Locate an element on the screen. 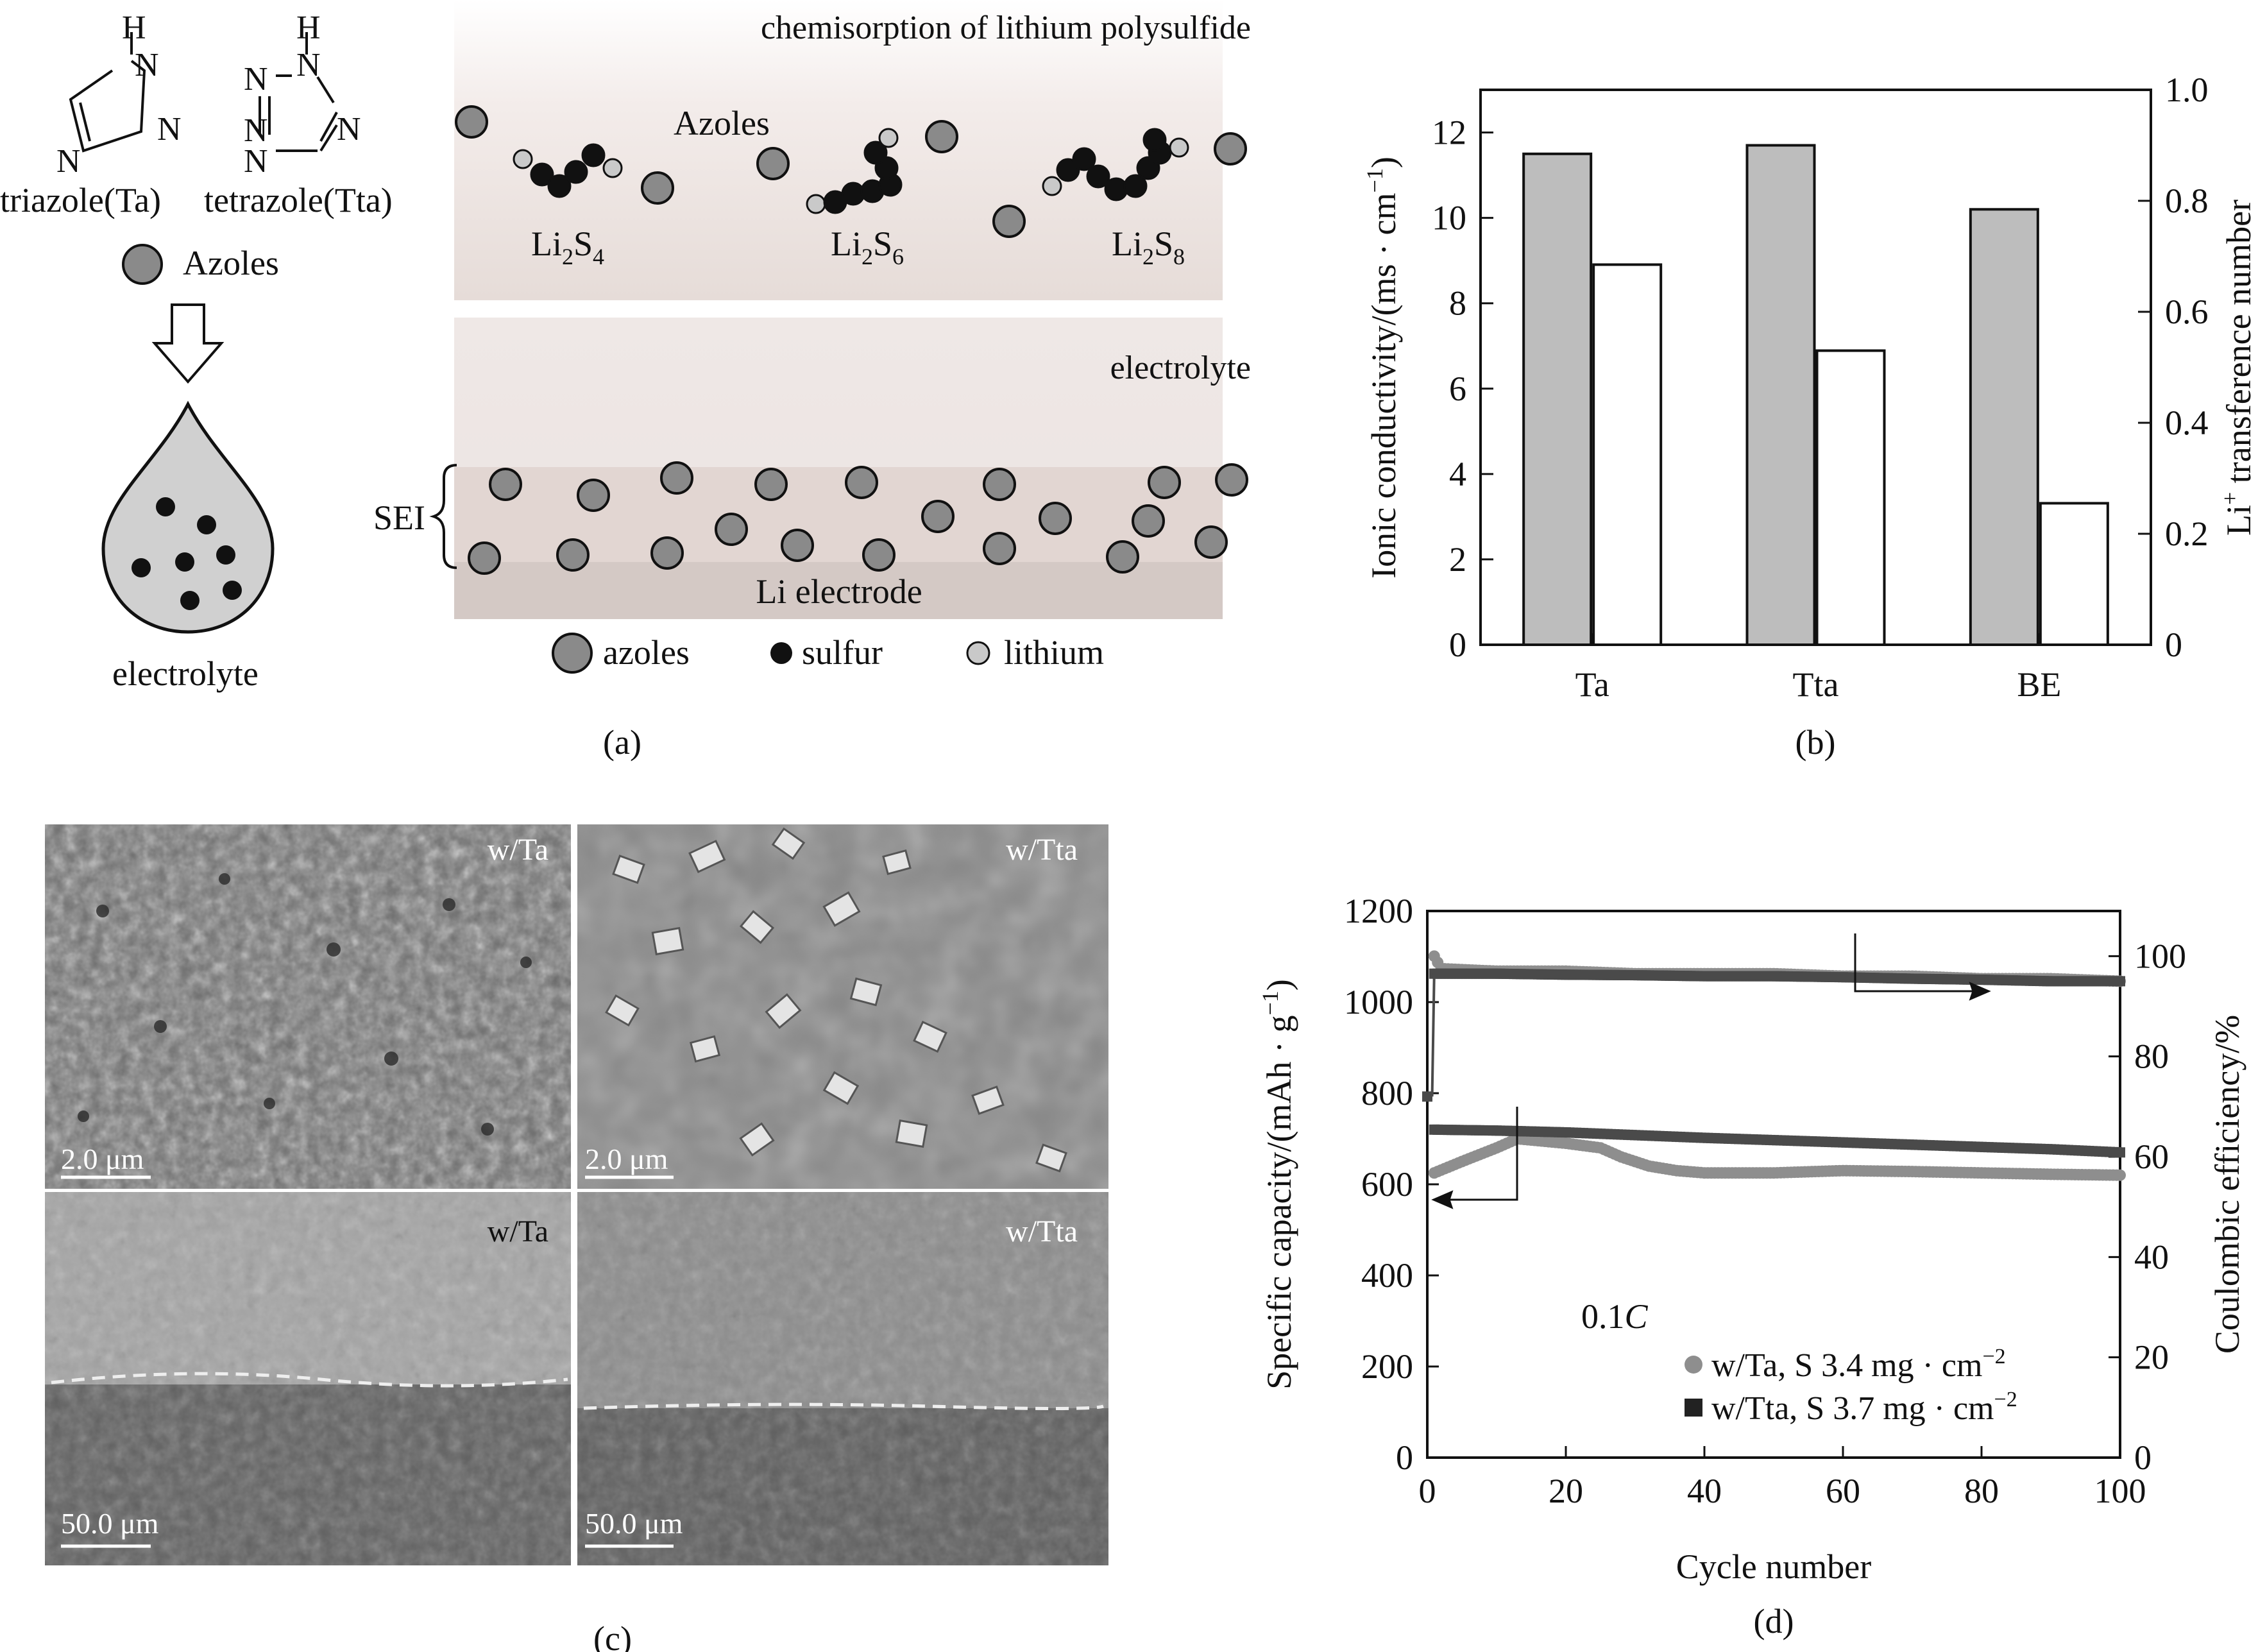  interface-line-tta is located at coordinates (843, 1406).